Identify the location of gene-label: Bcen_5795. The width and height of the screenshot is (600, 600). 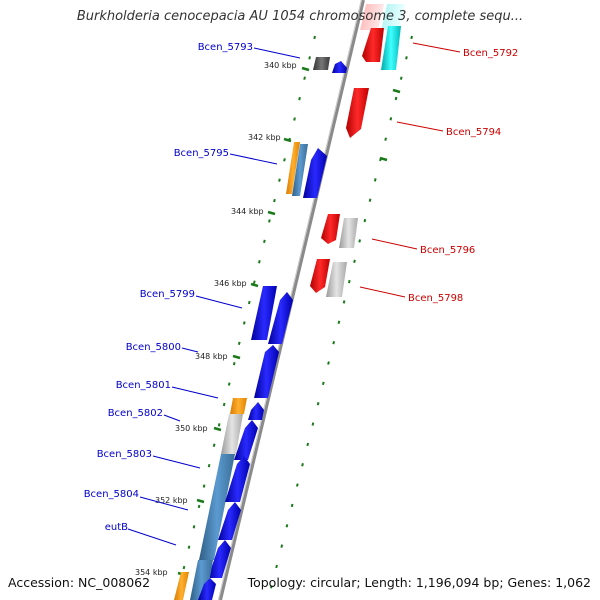
(201, 153).